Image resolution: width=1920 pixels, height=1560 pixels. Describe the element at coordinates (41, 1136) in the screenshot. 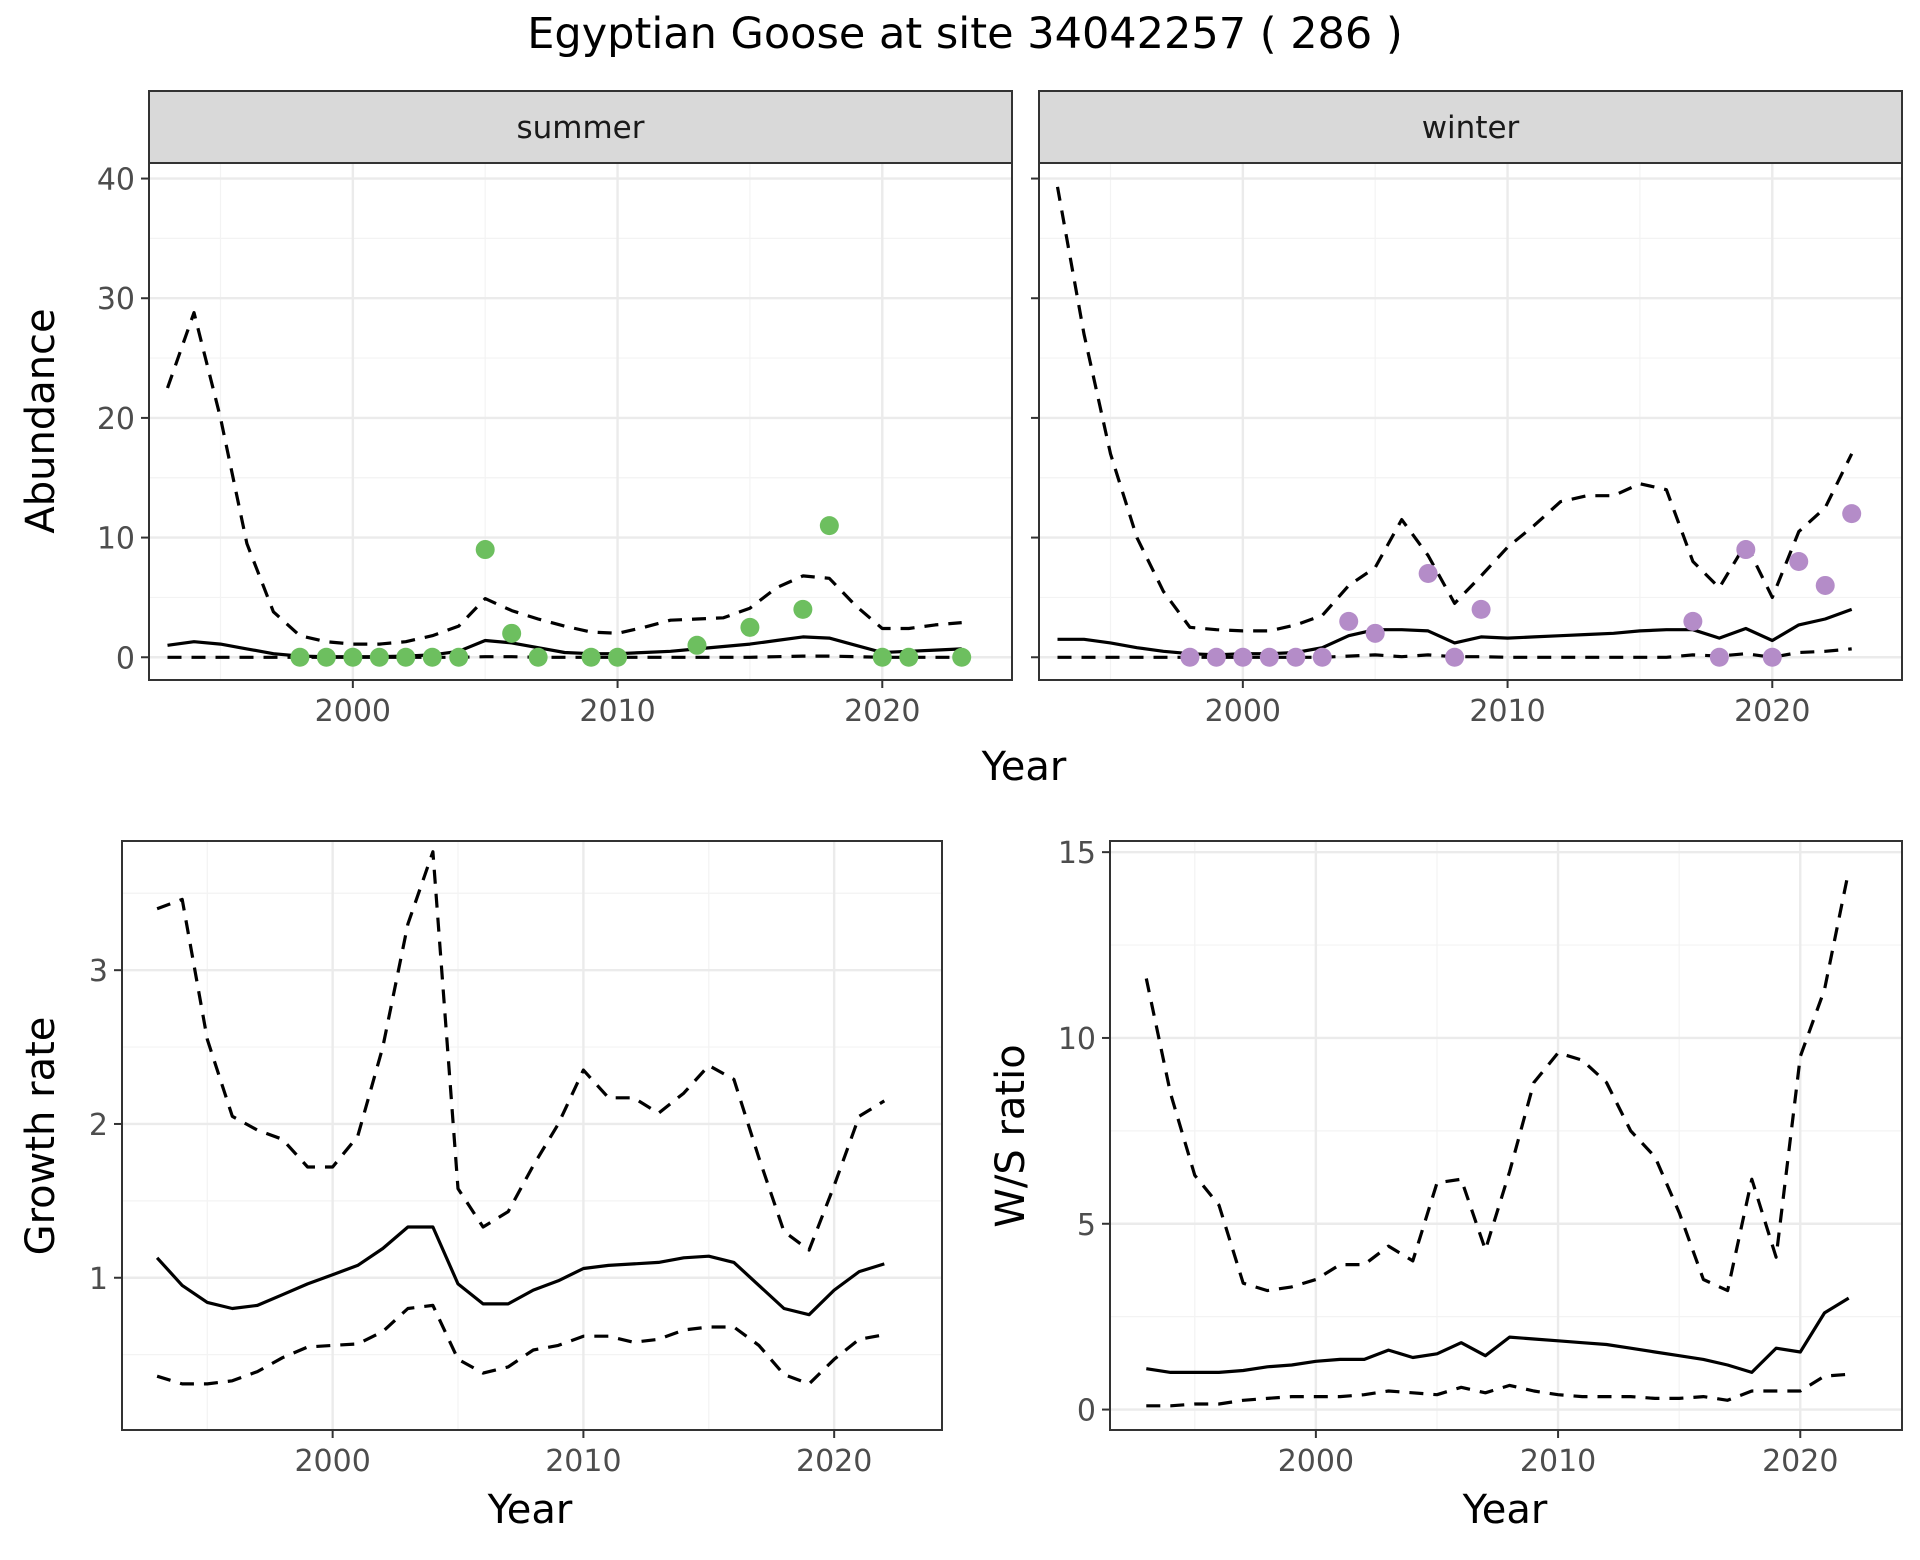

I see `y-axis-title: Growth rate` at that location.